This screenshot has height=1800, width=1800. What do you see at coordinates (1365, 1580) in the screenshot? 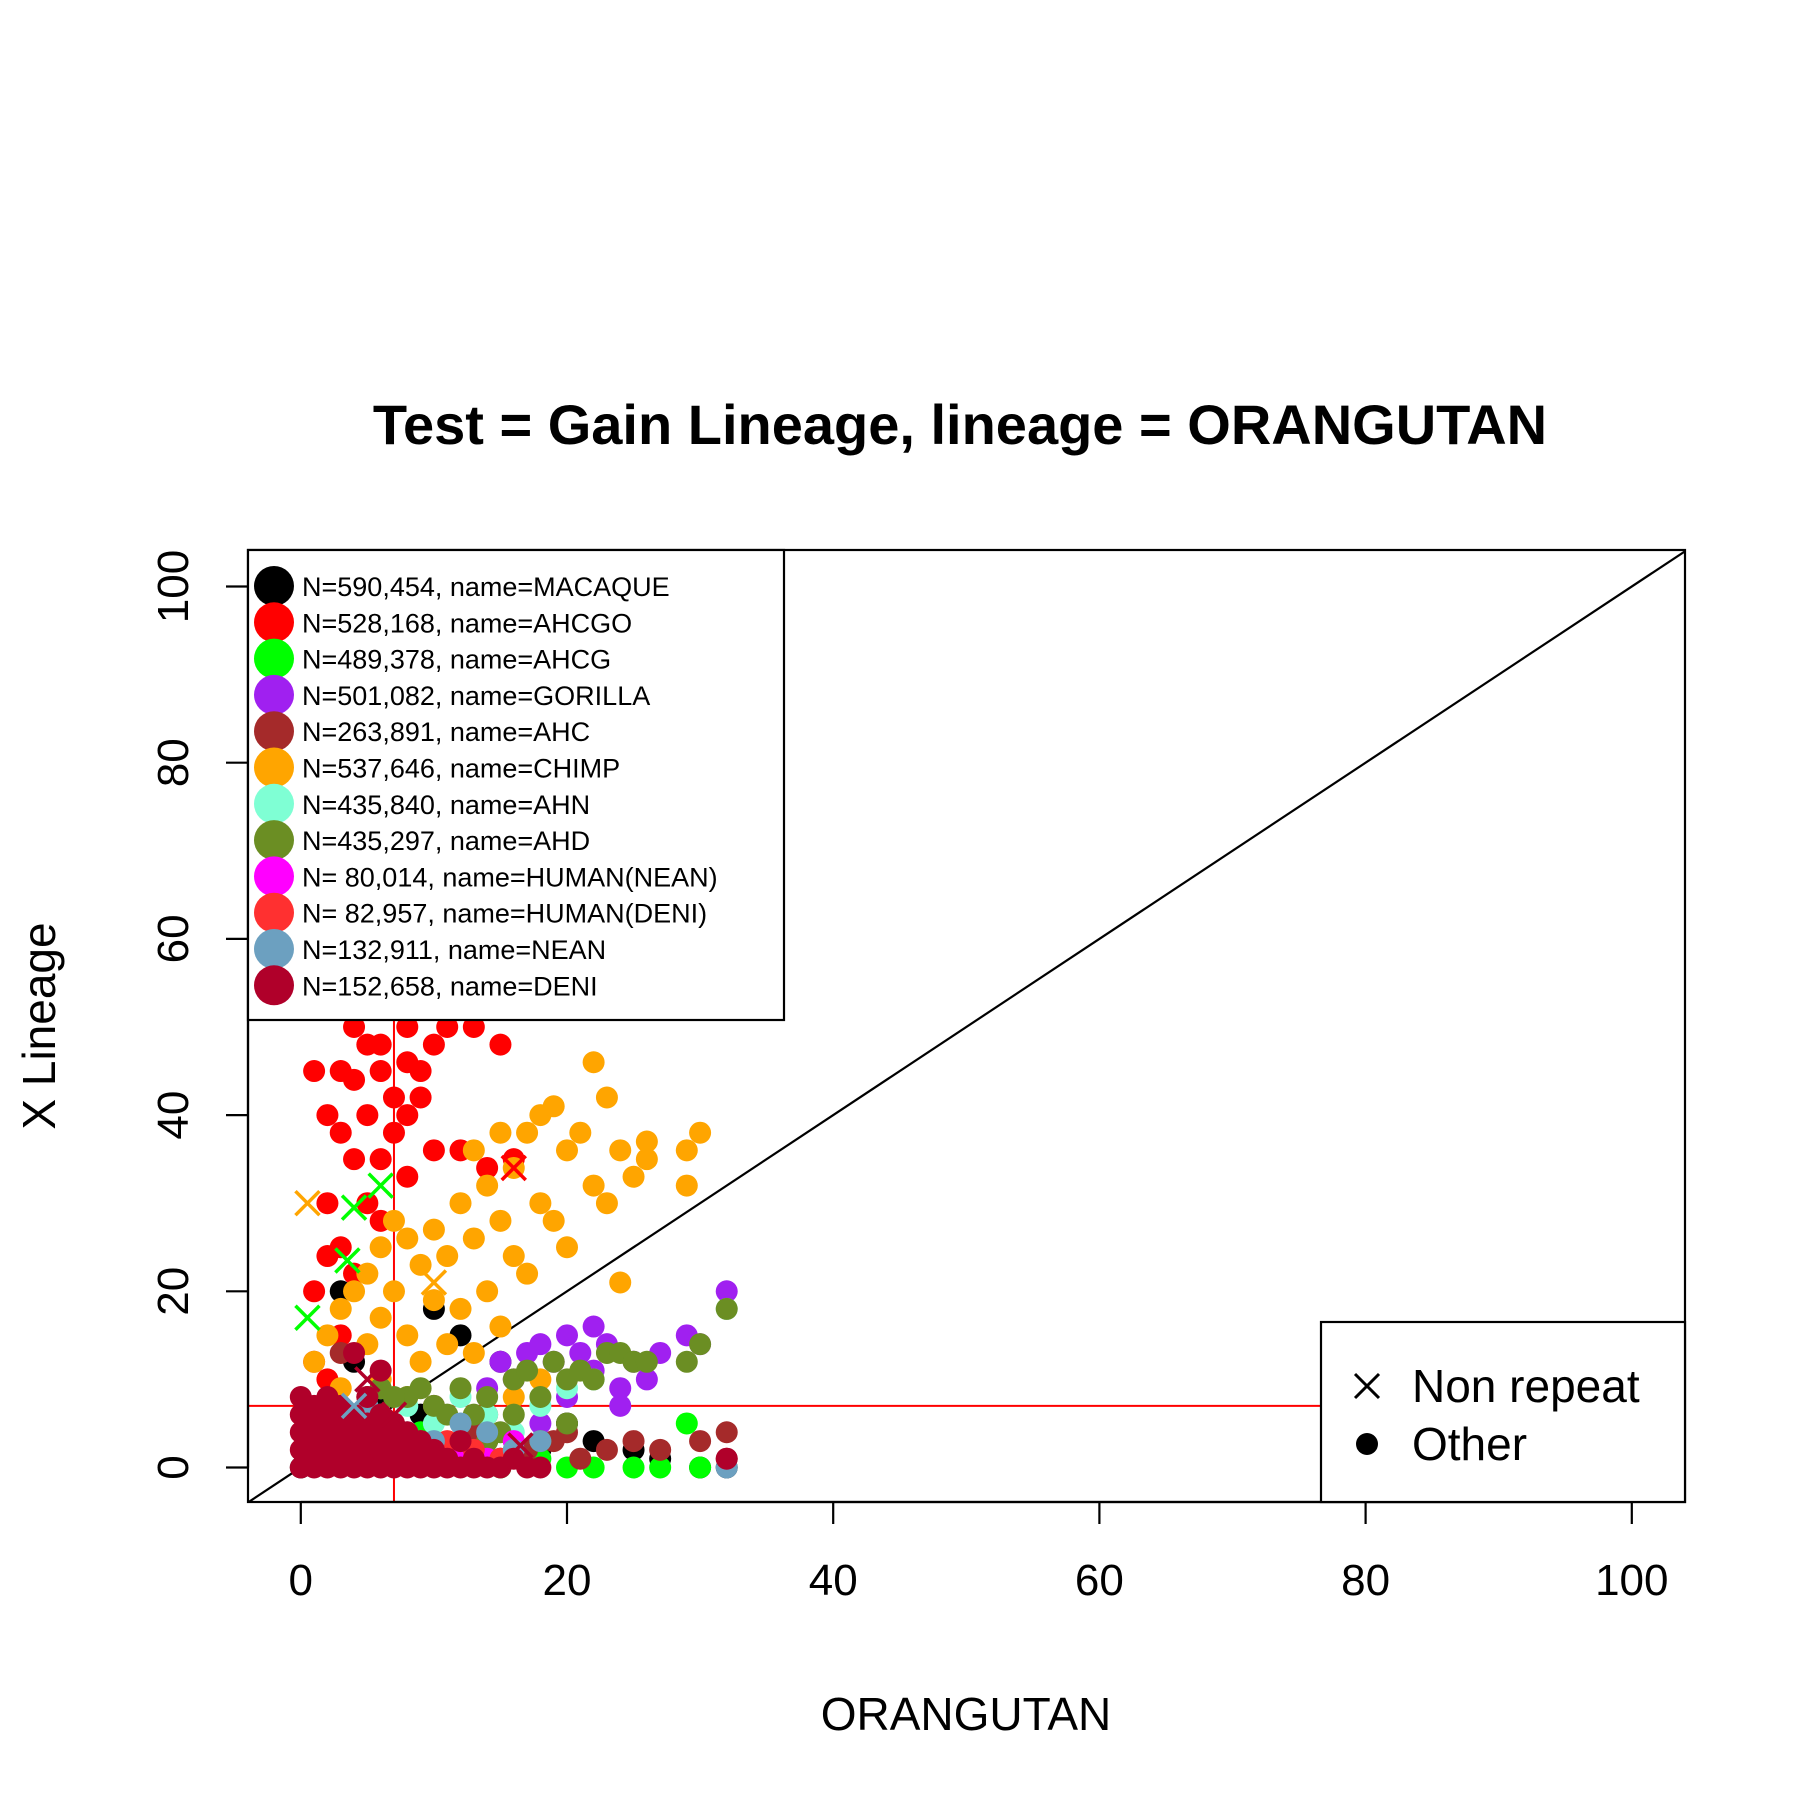
I see `x-tick-label: 80` at bounding box center [1365, 1580].